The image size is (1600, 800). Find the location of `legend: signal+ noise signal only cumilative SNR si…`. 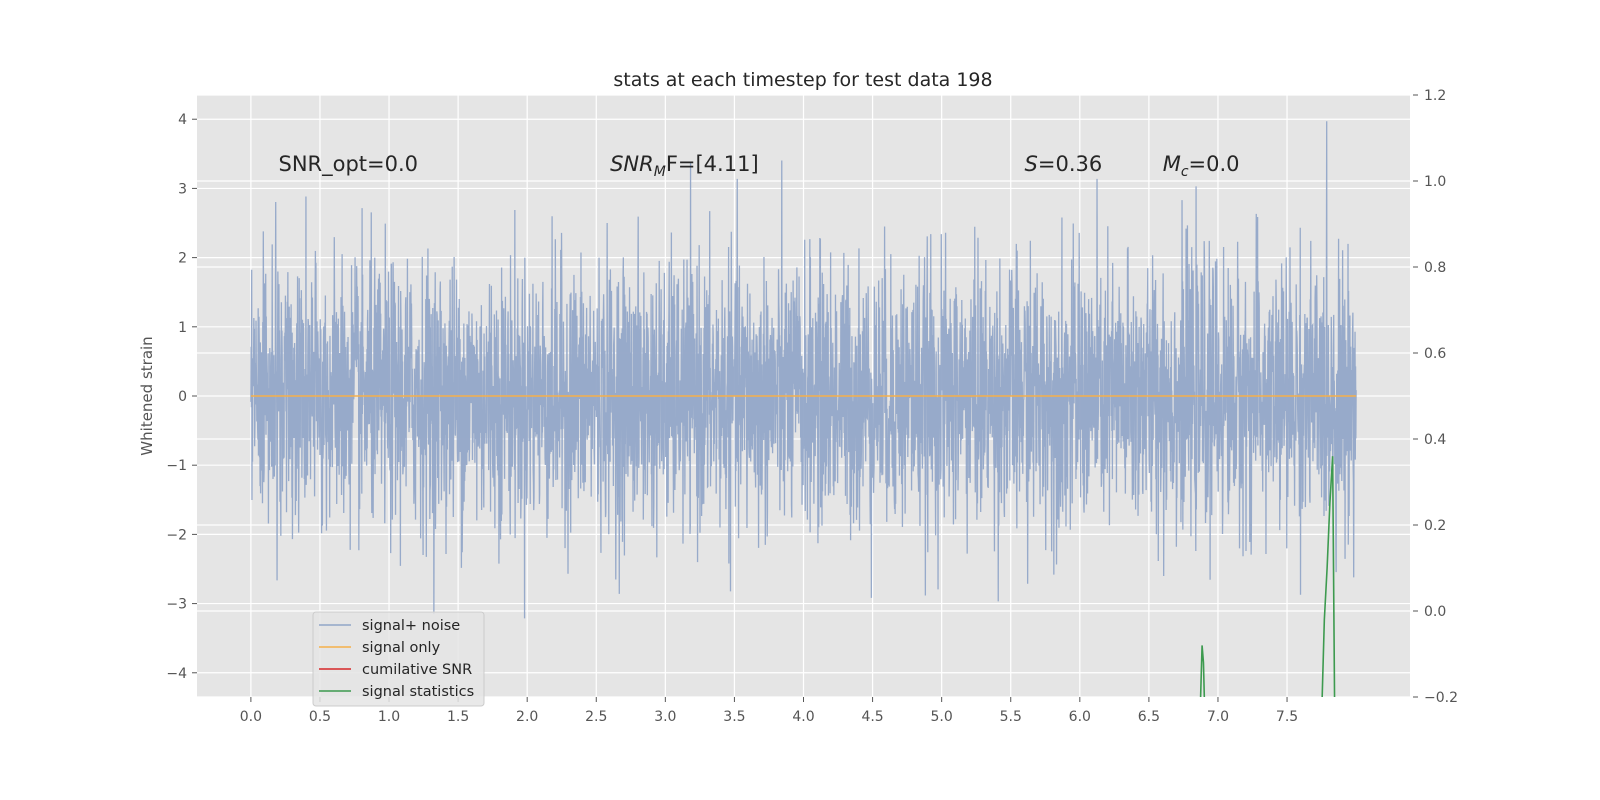

legend: signal+ noise signal only cumilative SNR si… is located at coordinates (398, 659).